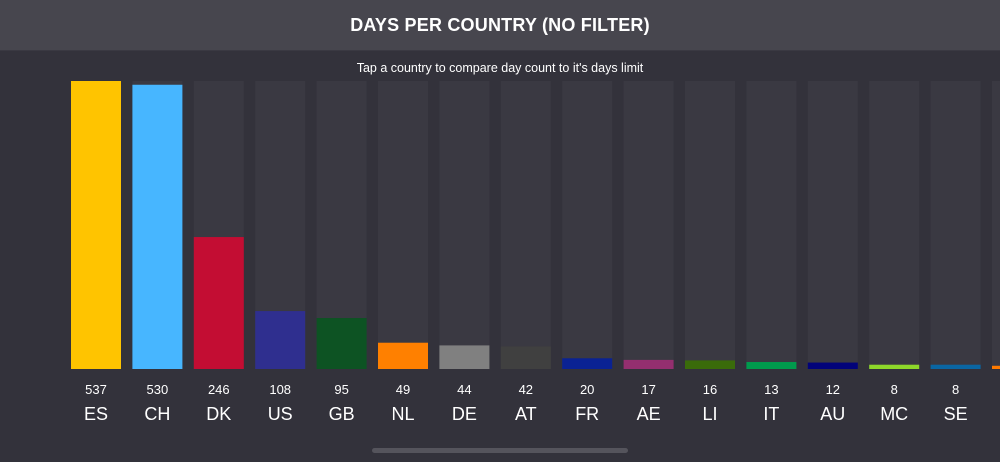  I want to click on bar-dk, so click(218, 303).